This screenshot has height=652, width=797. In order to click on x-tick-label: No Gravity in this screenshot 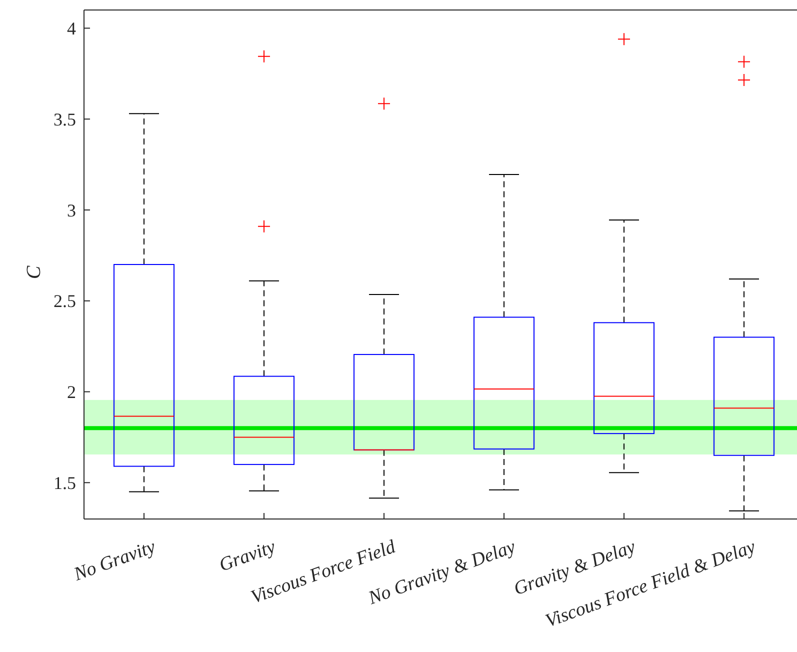, I will do `click(114, 561)`.